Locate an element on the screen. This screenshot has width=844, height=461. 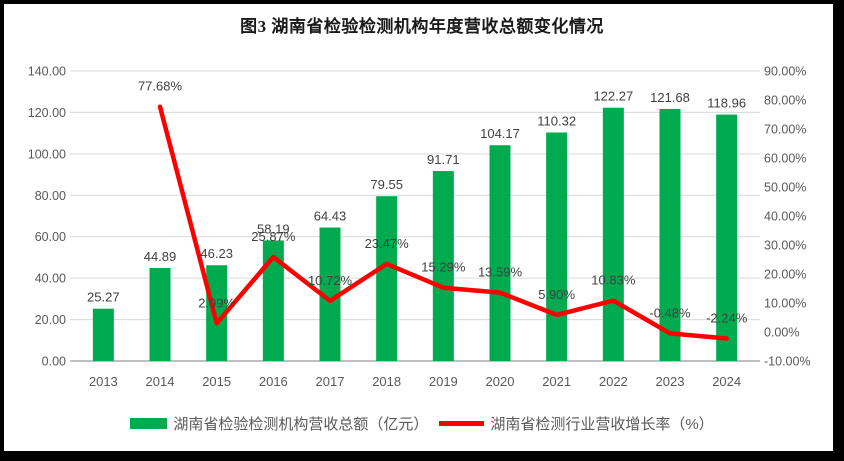
bar-value-label: 110.32 is located at coordinates (556, 120).